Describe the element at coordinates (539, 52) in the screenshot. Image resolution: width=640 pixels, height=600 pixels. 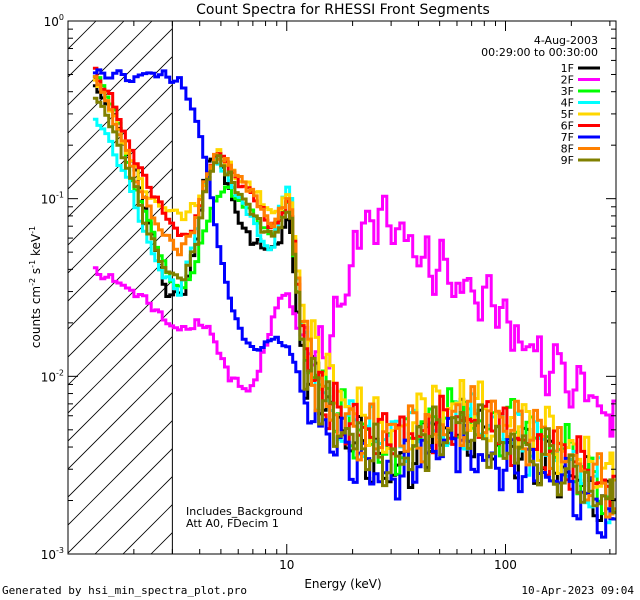
I see `time-range-label: 00:29:00 to 00:30:00` at that location.